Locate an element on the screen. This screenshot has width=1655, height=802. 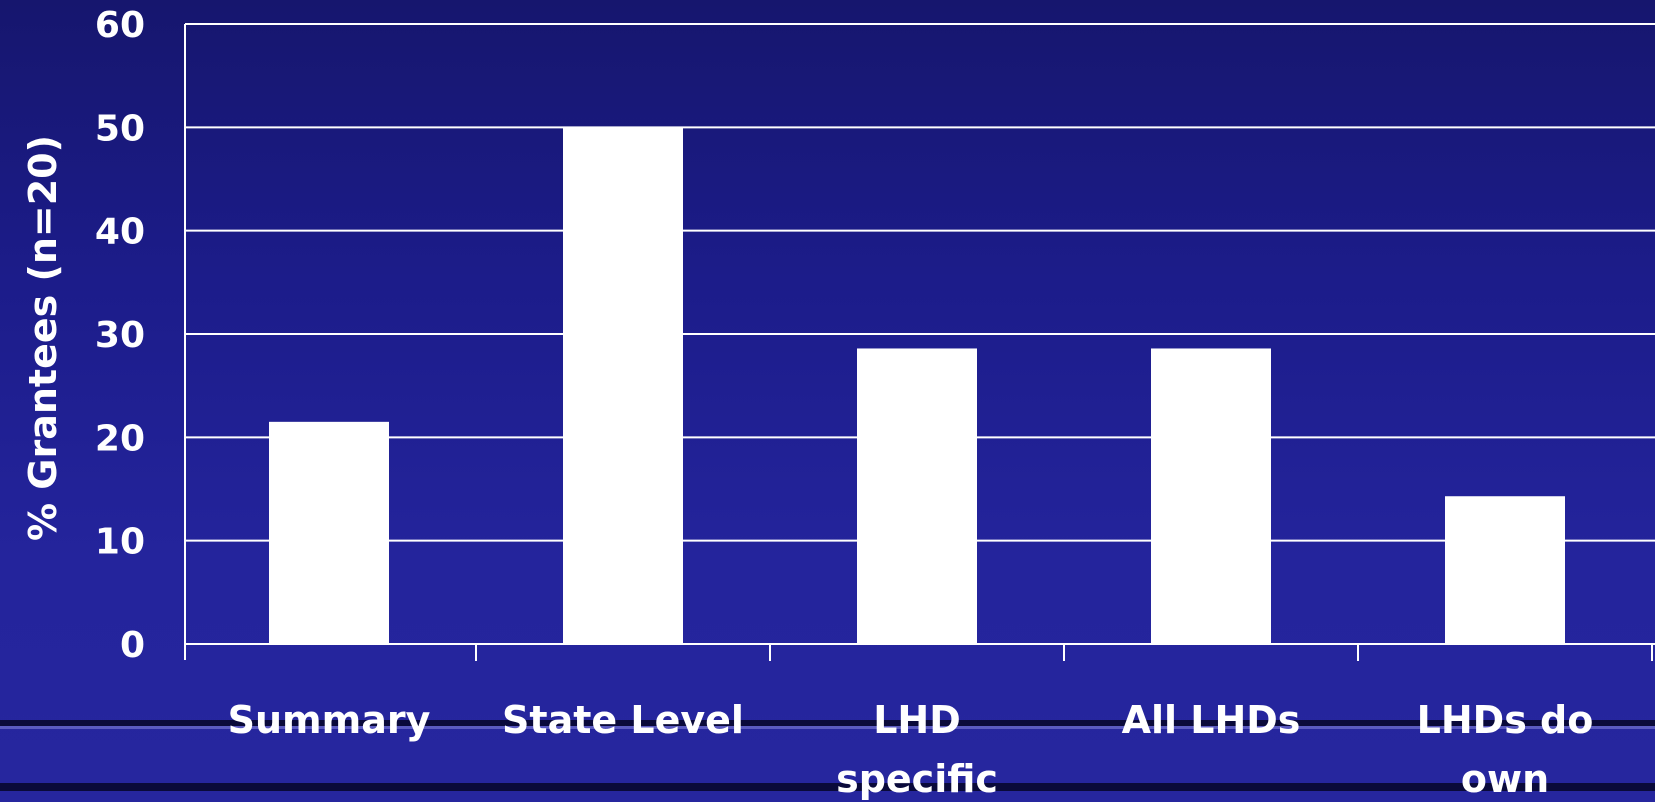
y-tick-label: 60 is located at coordinates (120, 25).